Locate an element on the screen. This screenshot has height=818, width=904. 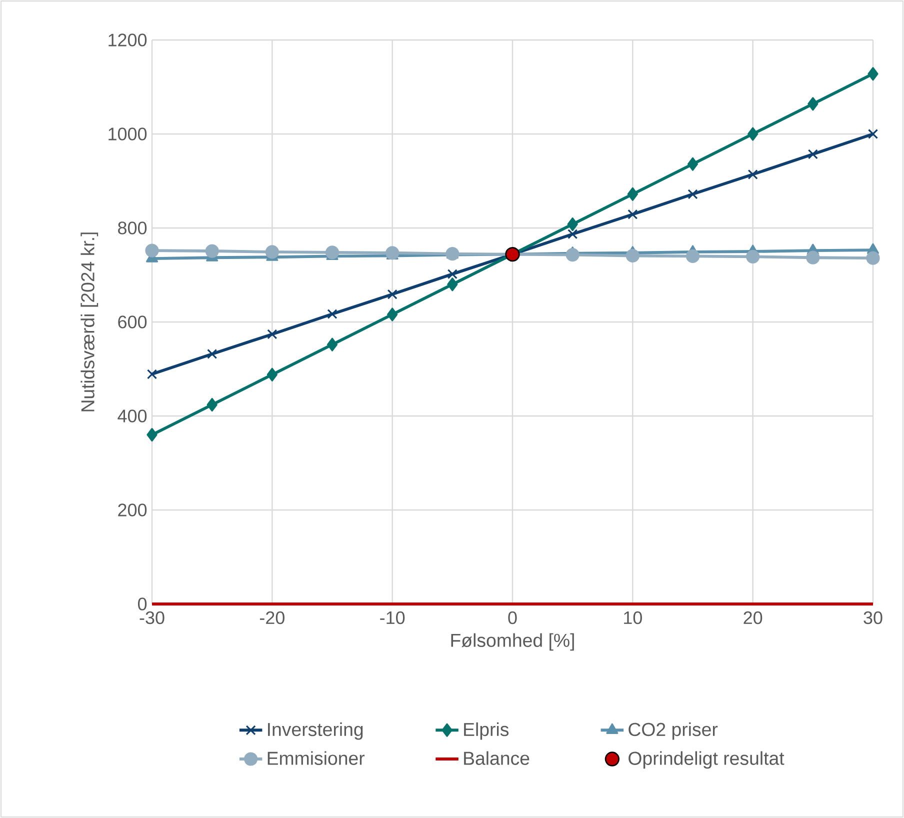
x-tick-label: 0 is located at coordinates (512, 617).